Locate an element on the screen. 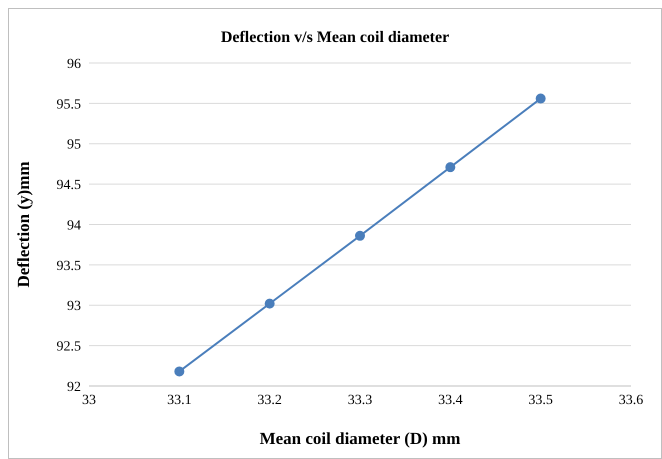 This screenshot has height=459, width=662. chart-title: Deflection v/s Mean coil diameter is located at coordinates (335, 38).